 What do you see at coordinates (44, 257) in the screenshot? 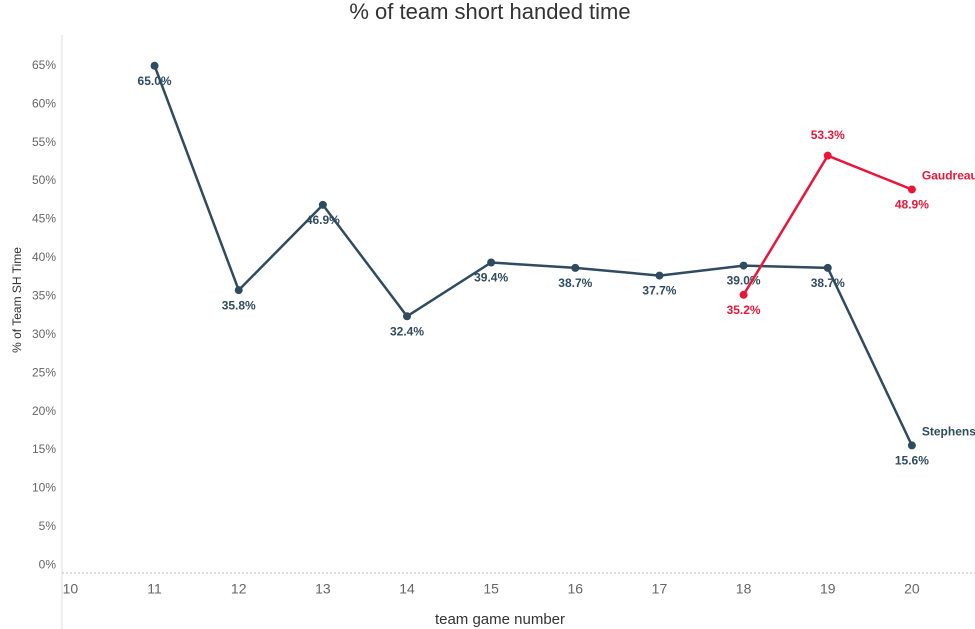
I see `y-tick-label: 40%` at bounding box center [44, 257].